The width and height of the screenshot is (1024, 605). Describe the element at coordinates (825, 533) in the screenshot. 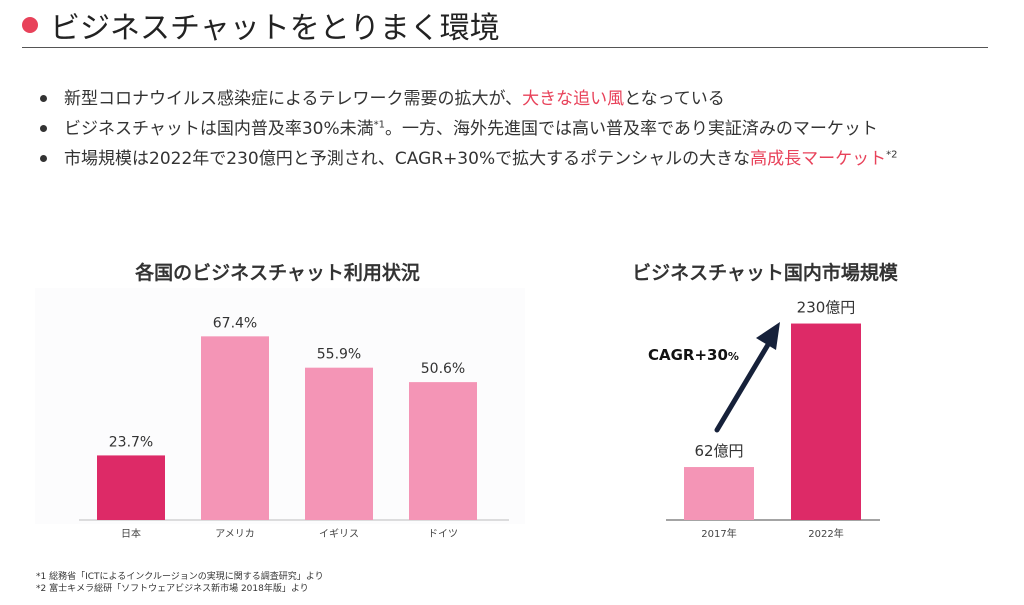

I see `x-tick-label: 2022年` at that location.